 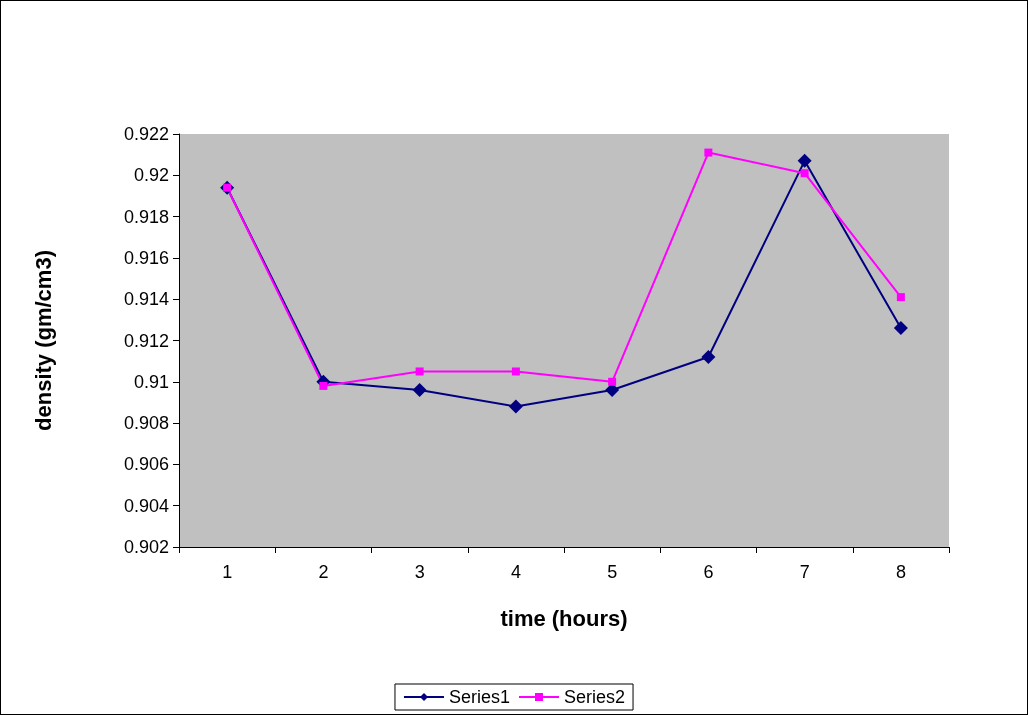 What do you see at coordinates (804, 572) in the screenshot?
I see `x-tick-label: 7` at bounding box center [804, 572].